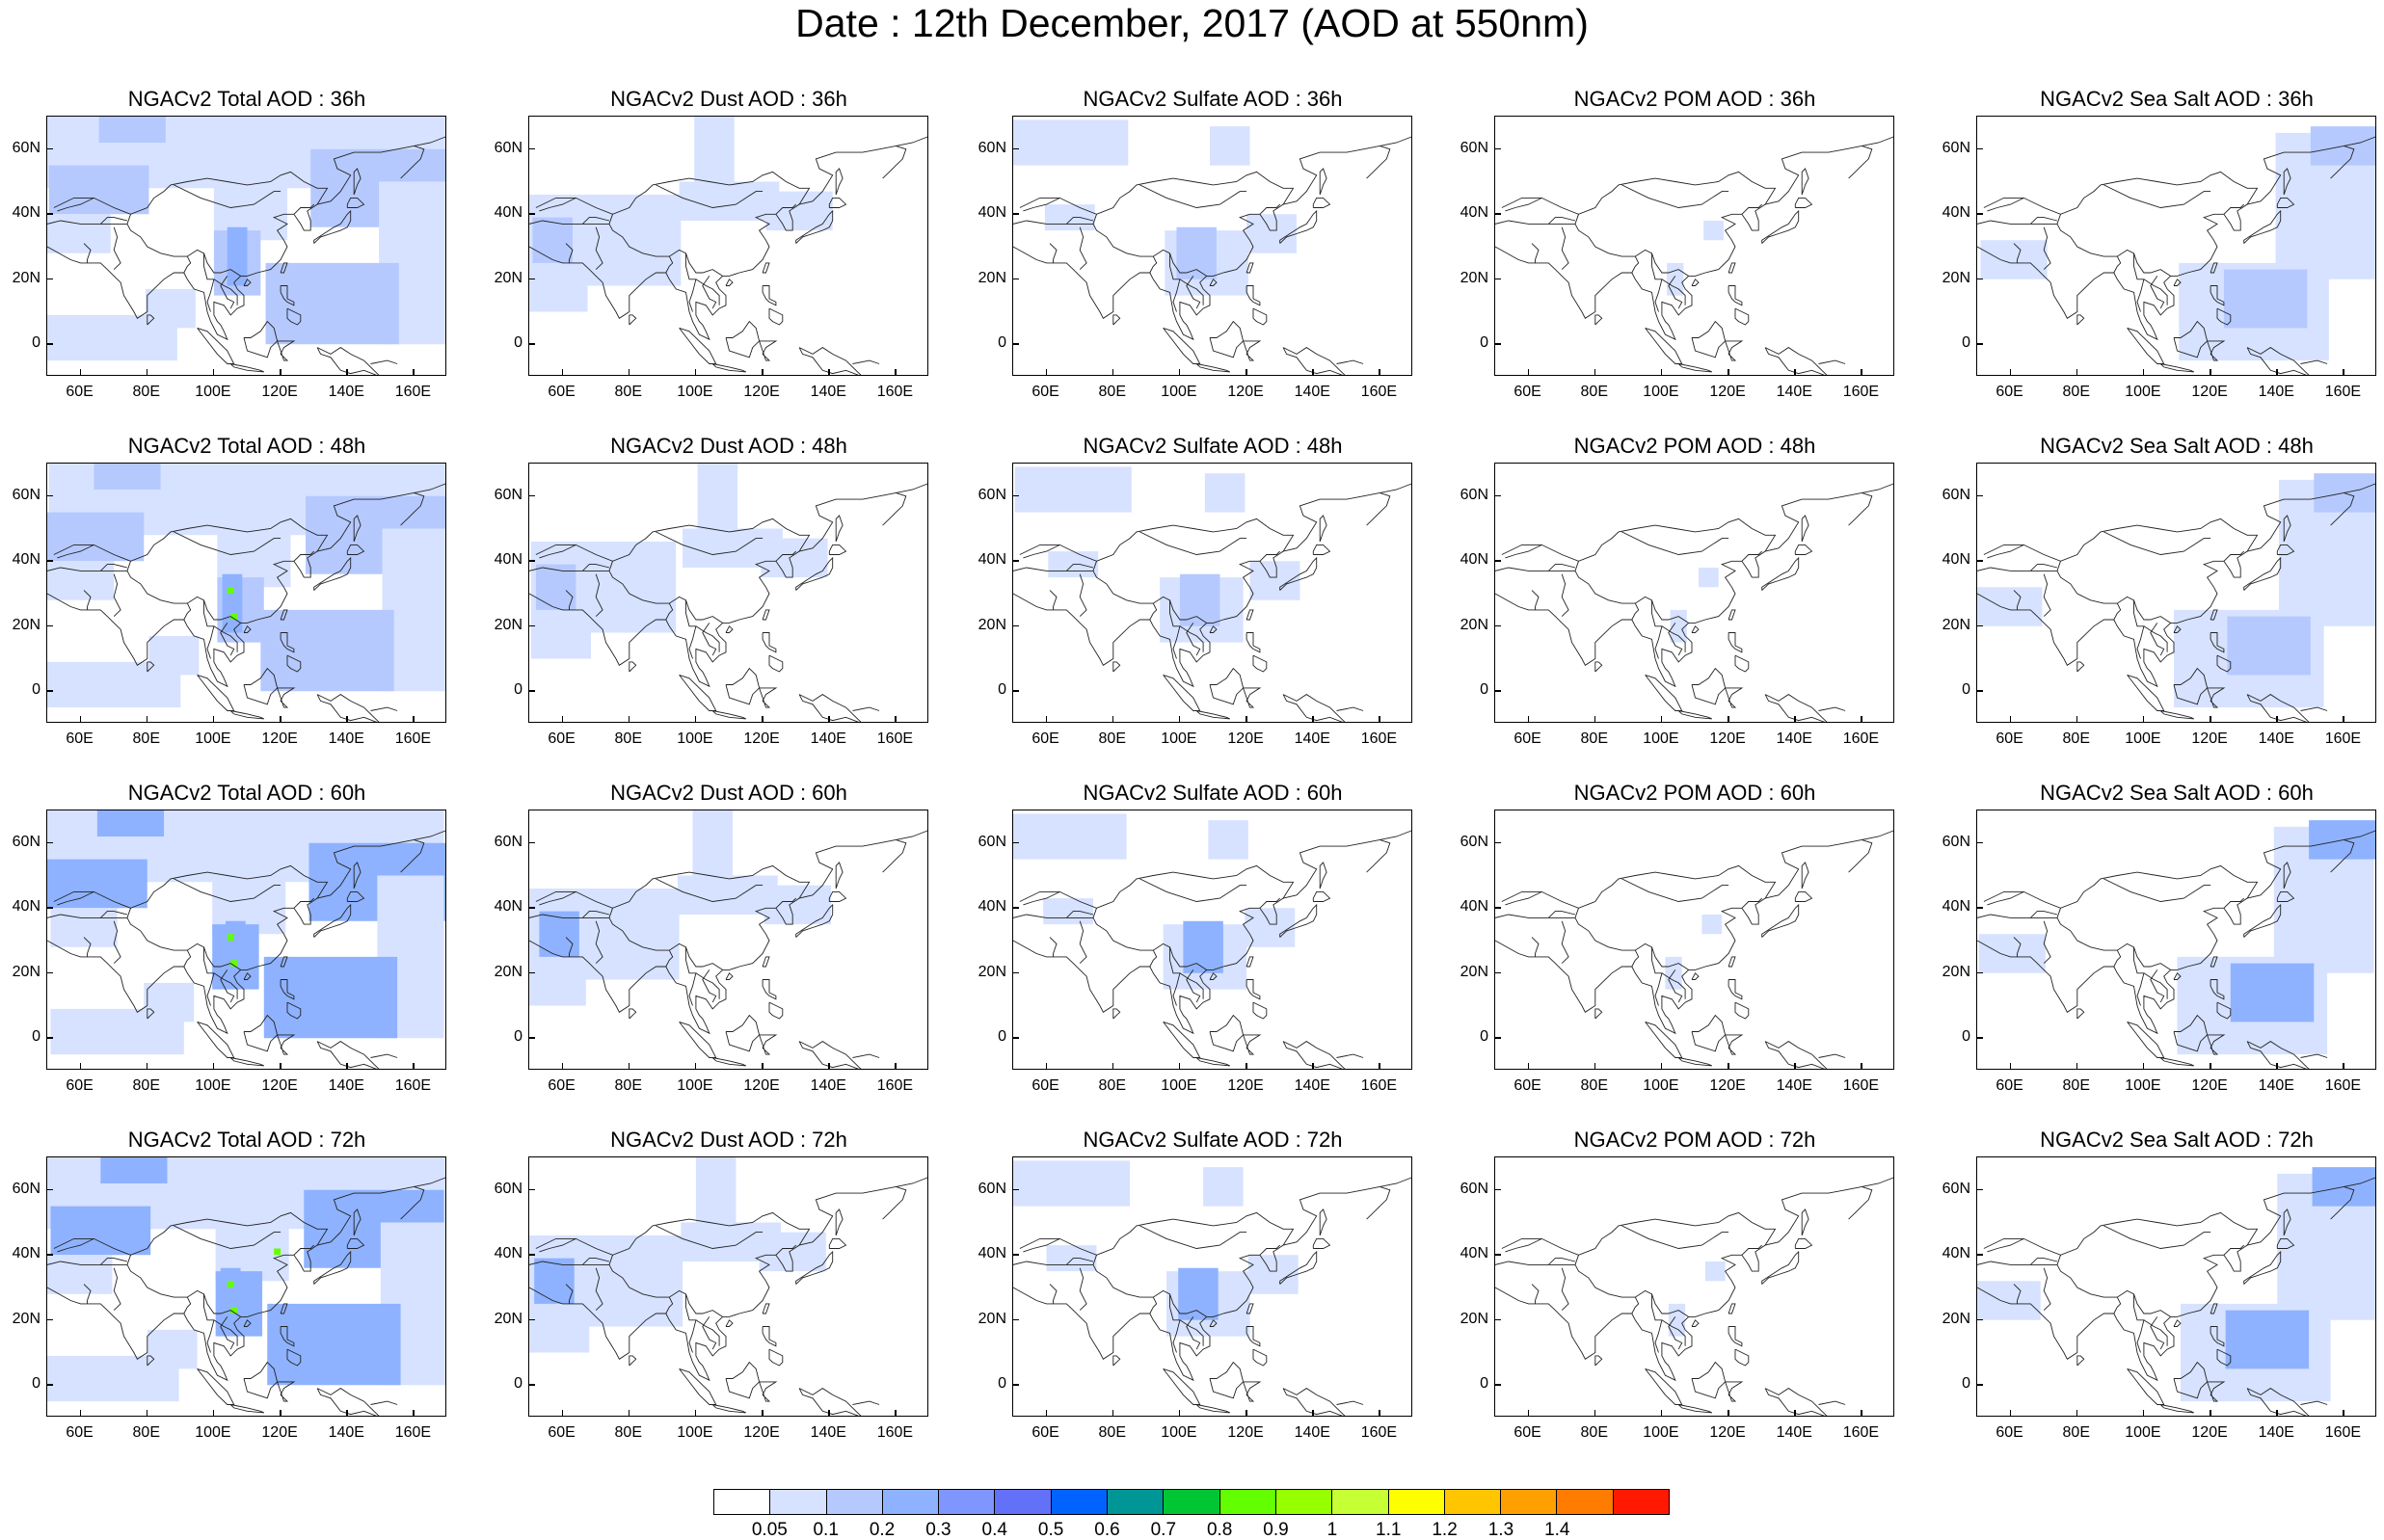 The width and height of the screenshot is (2384, 1540). Describe the element at coordinates (2209, 1432) in the screenshot. I see `x-tick-label: 120E` at that location.